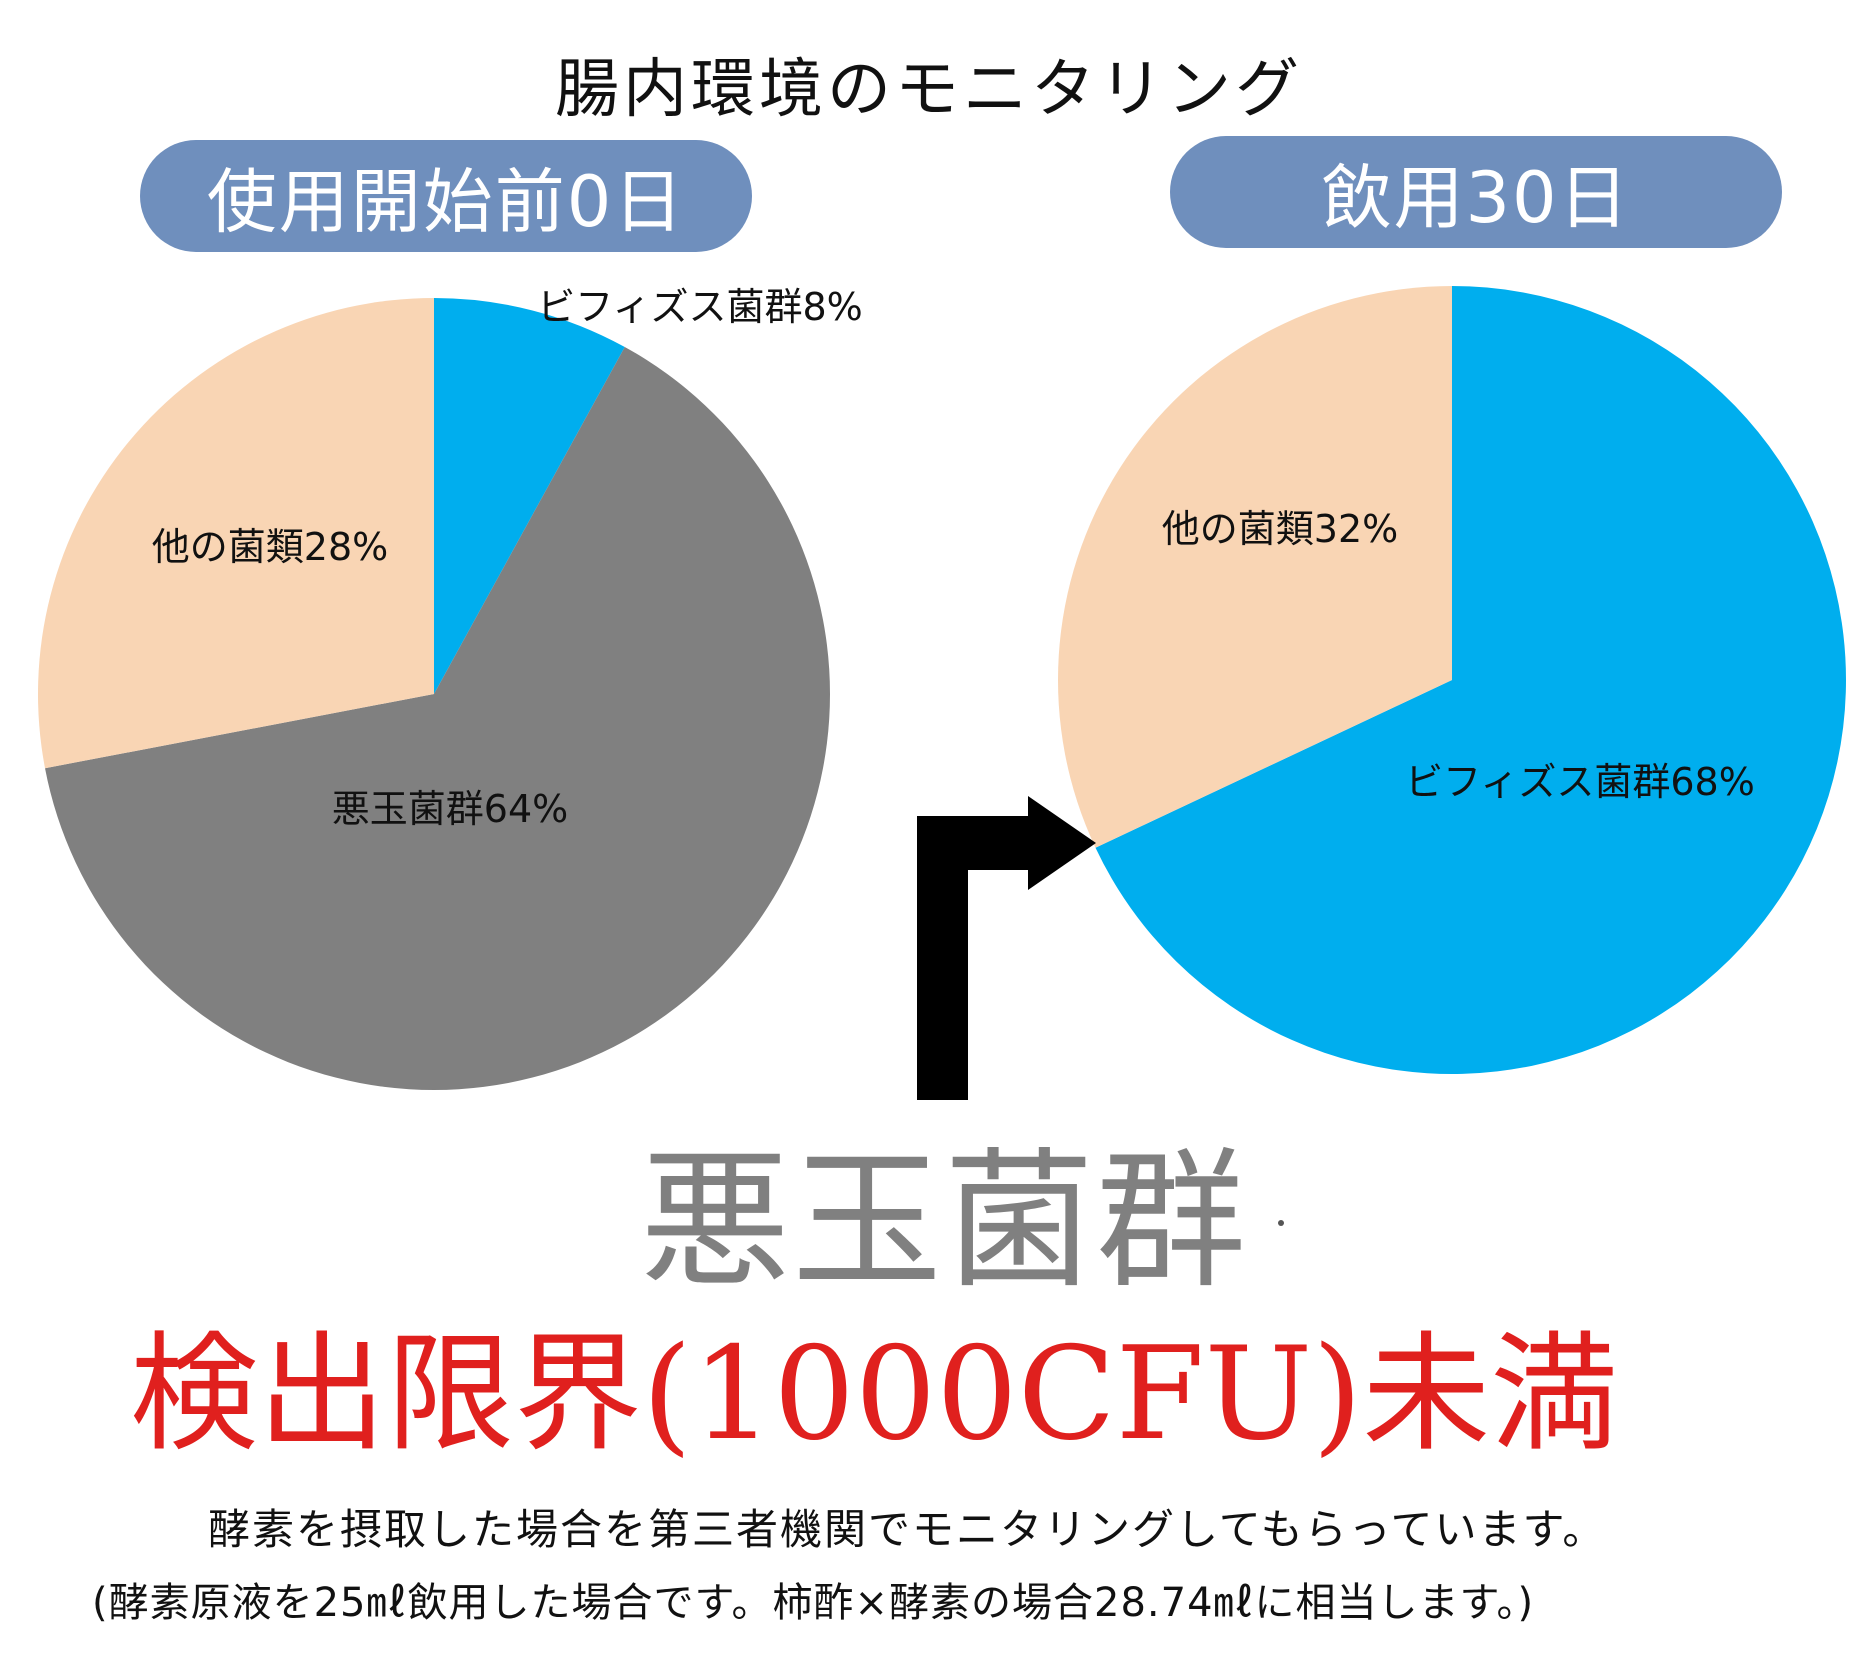 The height and width of the screenshot is (1662, 1858). Describe the element at coordinates (944, 1222) in the screenshot. I see `bad-bacteria-heading: 悪玉菌群` at that location.